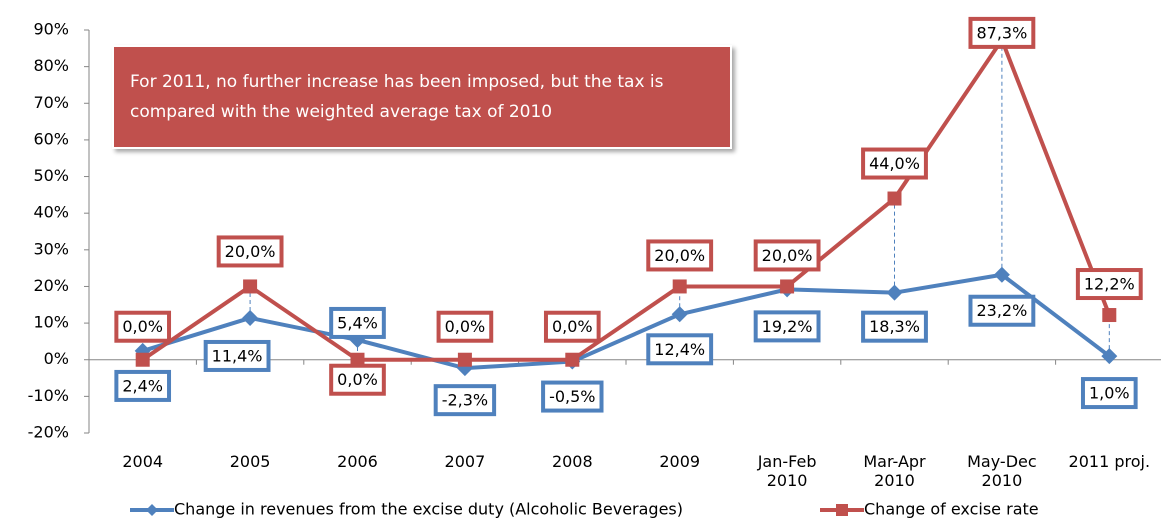 The height and width of the screenshot is (524, 1161). What do you see at coordinates (894, 471) in the screenshot?
I see `x-tick-label: Mar-Apr 2010` at bounding box center [894, 471].